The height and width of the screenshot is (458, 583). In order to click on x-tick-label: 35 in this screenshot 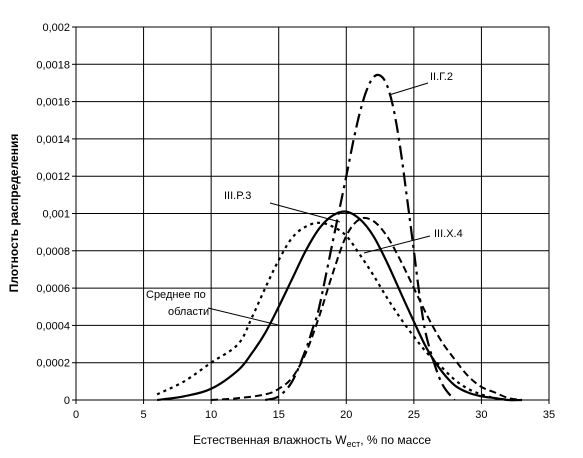, I will do `click(549, 415)`.